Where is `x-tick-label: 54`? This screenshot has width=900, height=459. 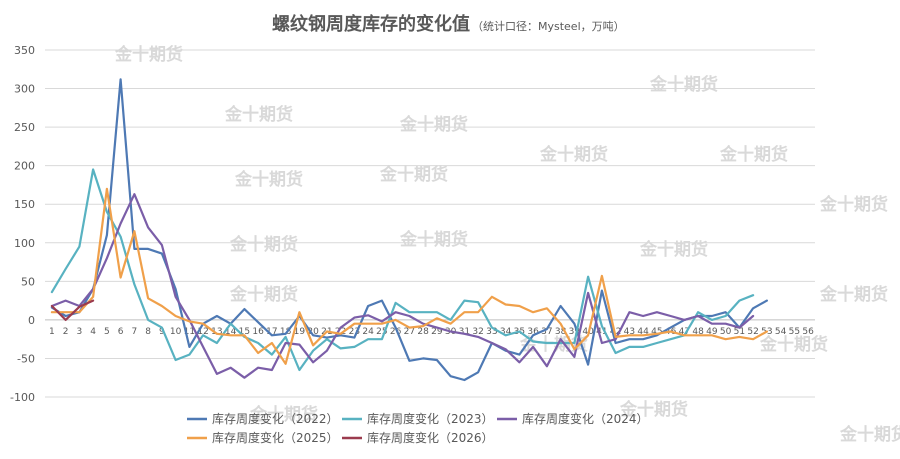
x-tick-label: 54 is located at coordinates (781, 332).